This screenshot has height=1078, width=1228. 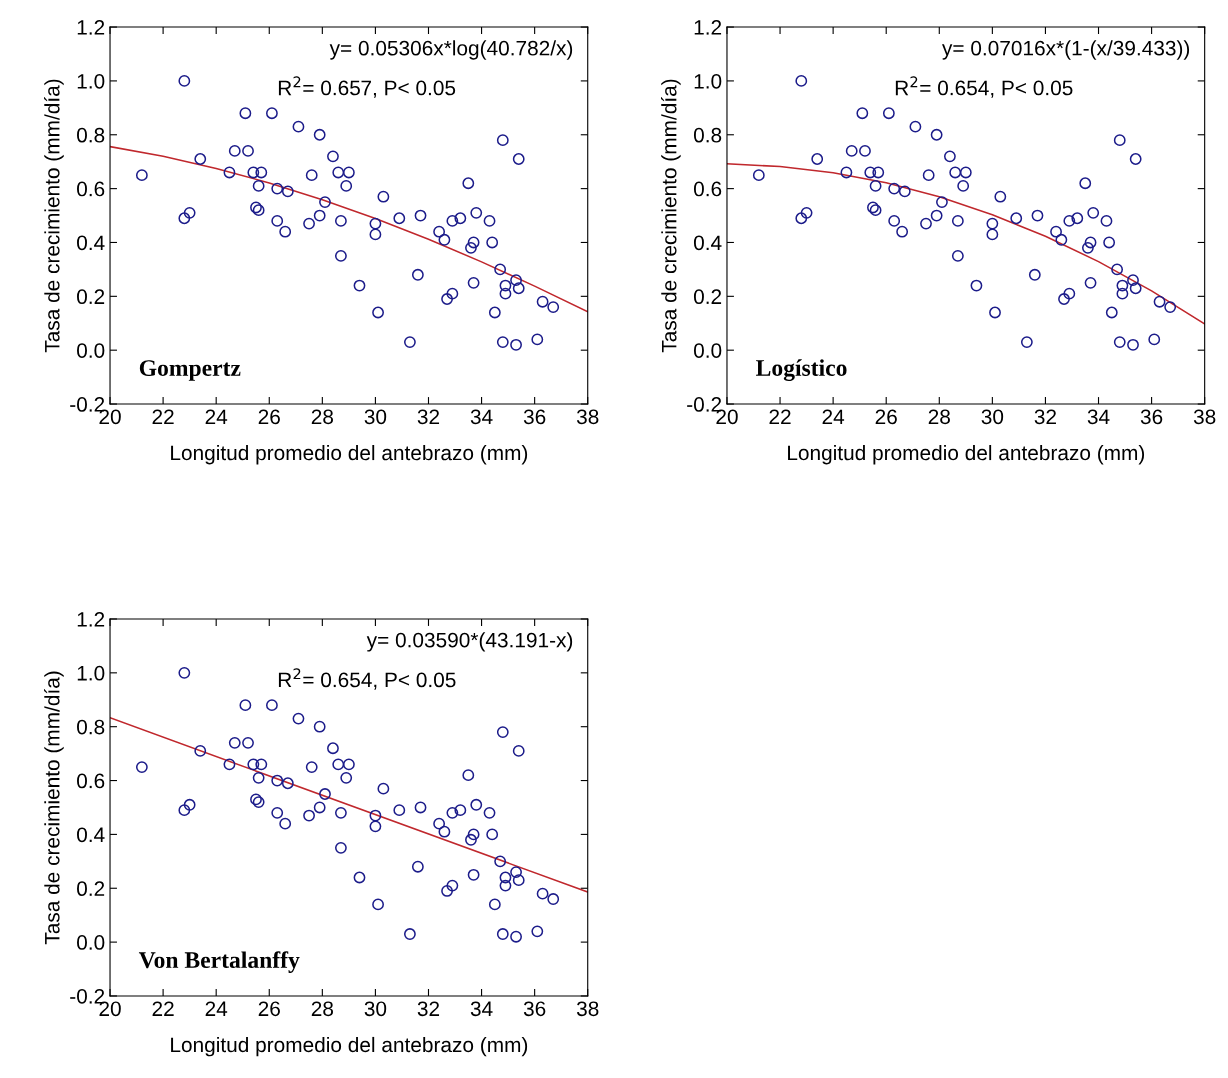 What do you see at coordinates (367, 87) in the screenshot?
I see `annotation: R$^{2}$= 0.657, P< 0.05` at bounding box center [367, 87].